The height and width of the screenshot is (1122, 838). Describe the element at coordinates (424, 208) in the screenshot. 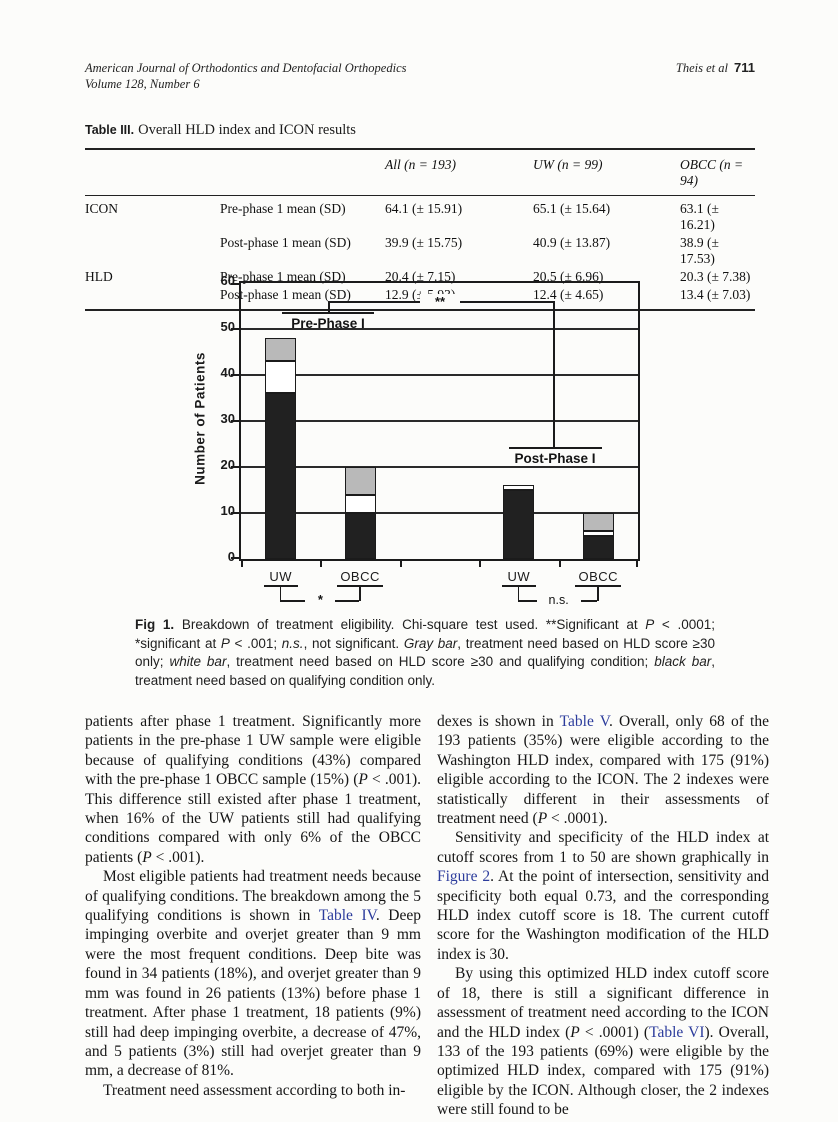

I see `cell-value: 64.1 (± 15.91)` at that location.